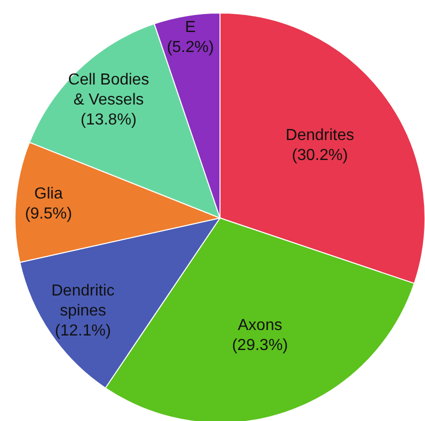 This screenshot has height=421, width=425. Describe the element at coordinates (190, 47) in the screenshot. I see `data-label: (5.2%)` at that location.